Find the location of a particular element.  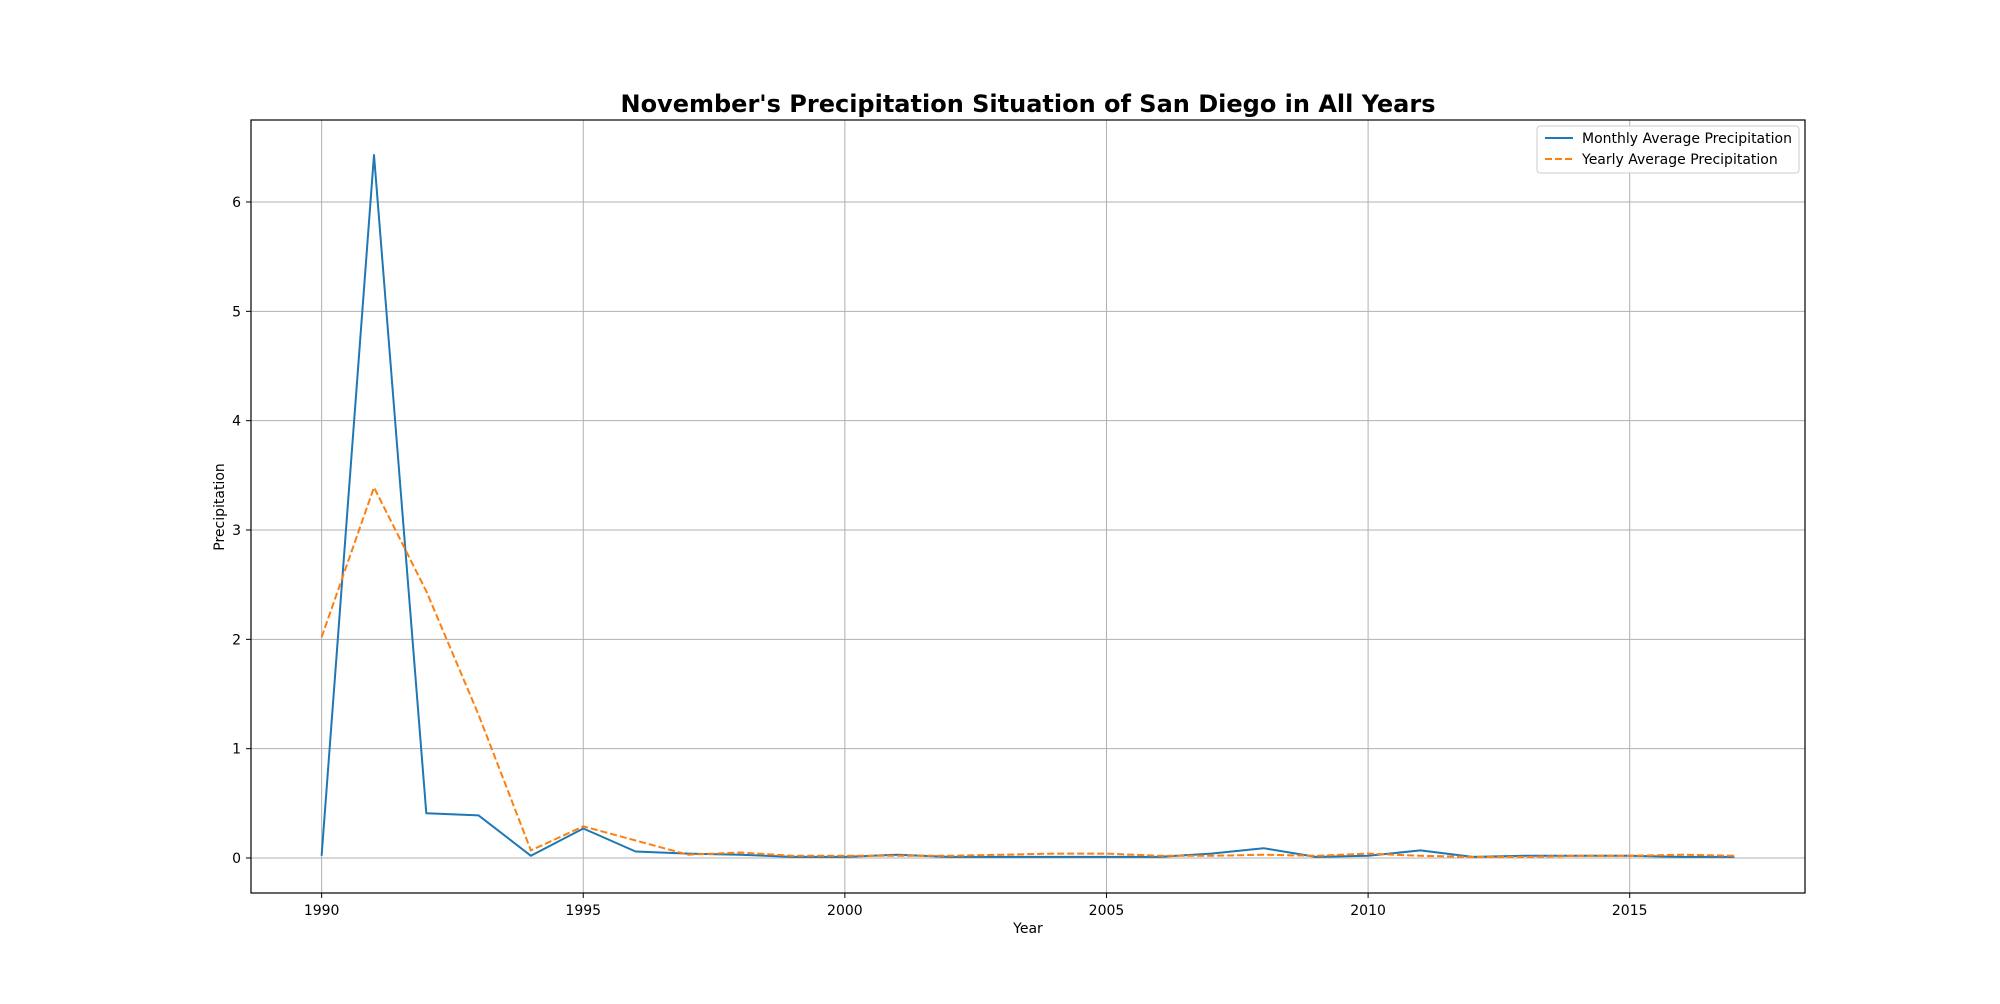

x-tick-label: 1990 is located at coordinates (322, 911).